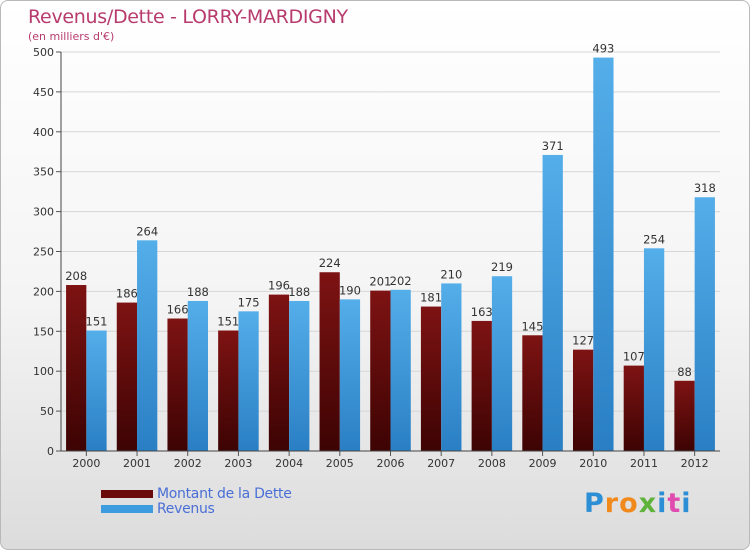 The width and height of the screenshot is (750, 550). Describe the element at coordinates (188, 17) in the screenshot. I see `chart-title: Revenus/Dette - LORRY-MARDIGNY` at that location.